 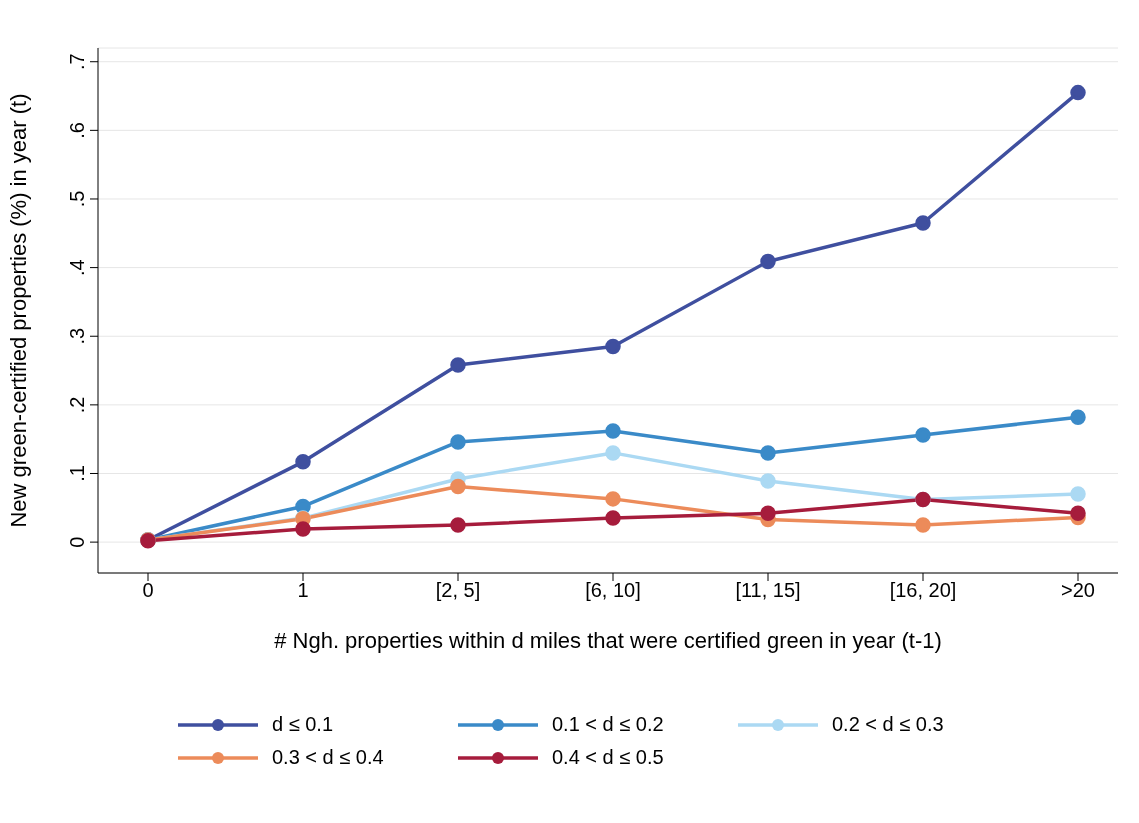 I want to click on y-tick-label: .6, so click(x=77, y=130).